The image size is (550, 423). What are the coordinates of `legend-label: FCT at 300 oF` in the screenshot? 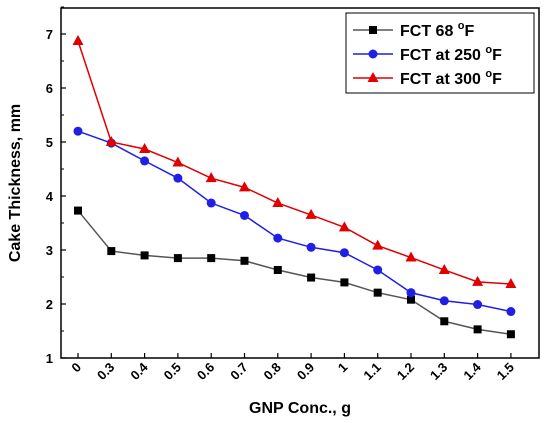 It's located at (451, 78).